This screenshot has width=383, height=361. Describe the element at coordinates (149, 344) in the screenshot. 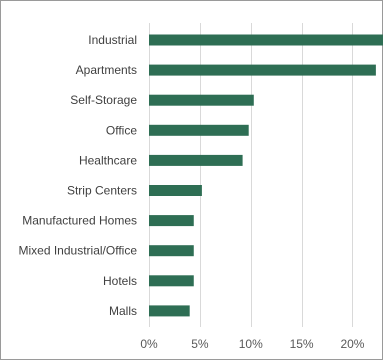

I see `x-tick-label: 0%` at that location.